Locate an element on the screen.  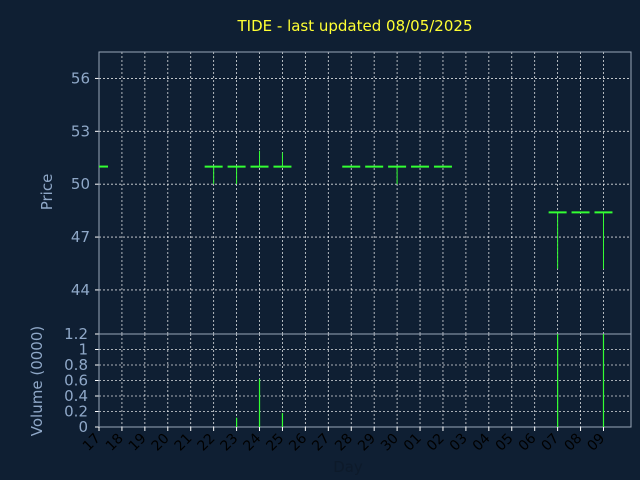
x-tick-label: 30 is located at coordinates (390, 443).